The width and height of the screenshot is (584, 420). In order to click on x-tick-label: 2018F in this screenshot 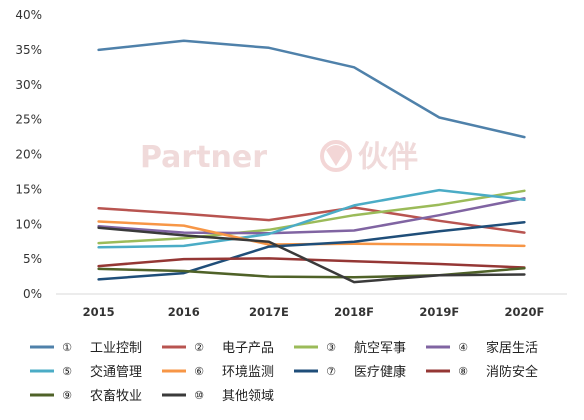, I will do `click(354, 312)`.